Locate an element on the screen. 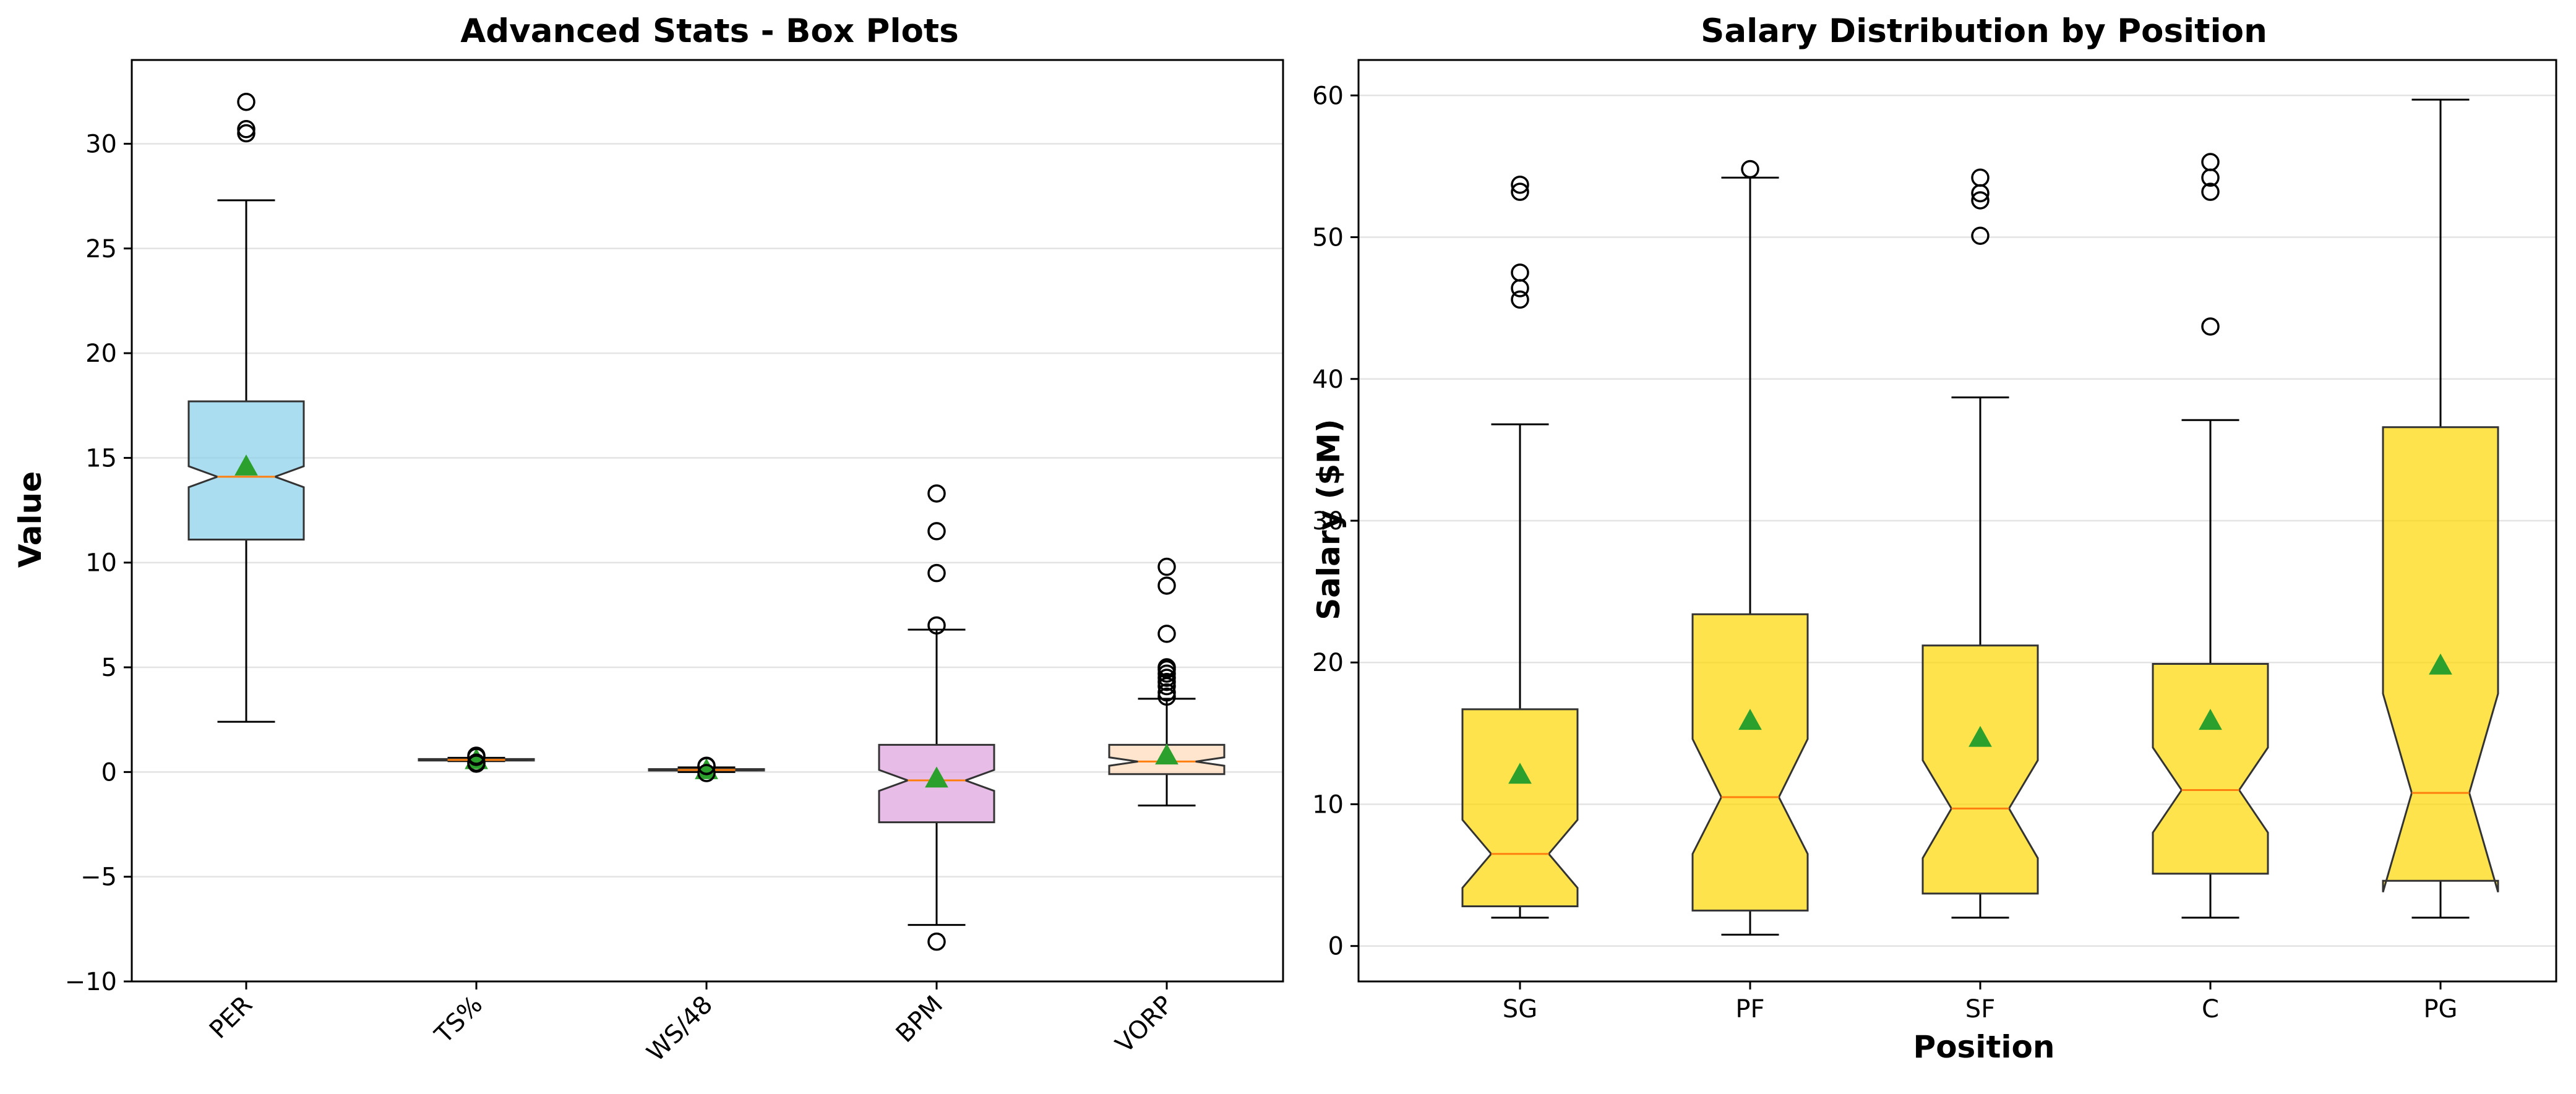 This screenshot has width=2576, height=1094. box-sf is located at coordinates (1980, 543).